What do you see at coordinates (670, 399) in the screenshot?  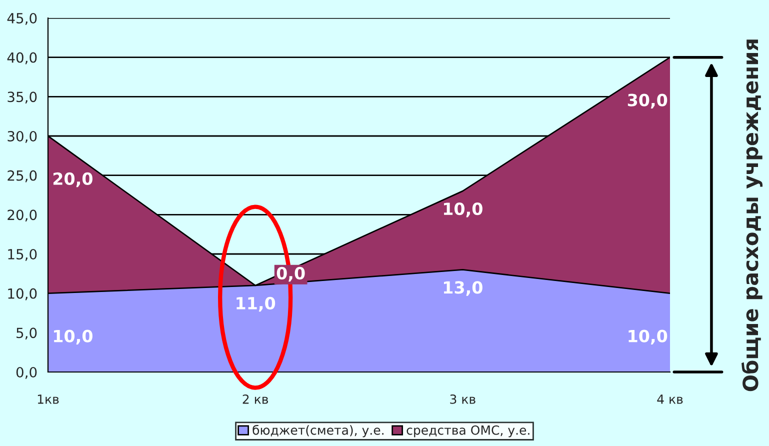 I see `x-tick-label: 4 кв` at bounding box center [670, 399].